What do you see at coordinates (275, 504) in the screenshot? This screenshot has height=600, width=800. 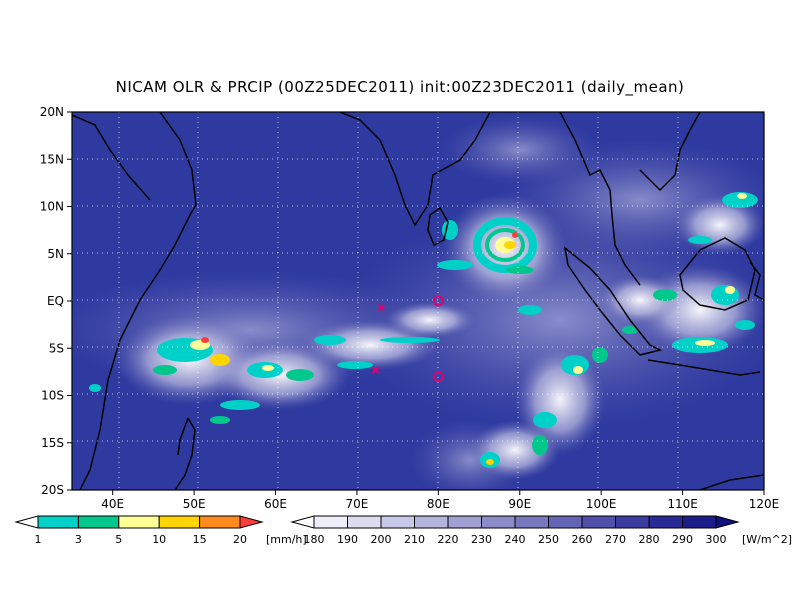 I see `lon-tick-label: 60E` at bounding box center [275, 504].